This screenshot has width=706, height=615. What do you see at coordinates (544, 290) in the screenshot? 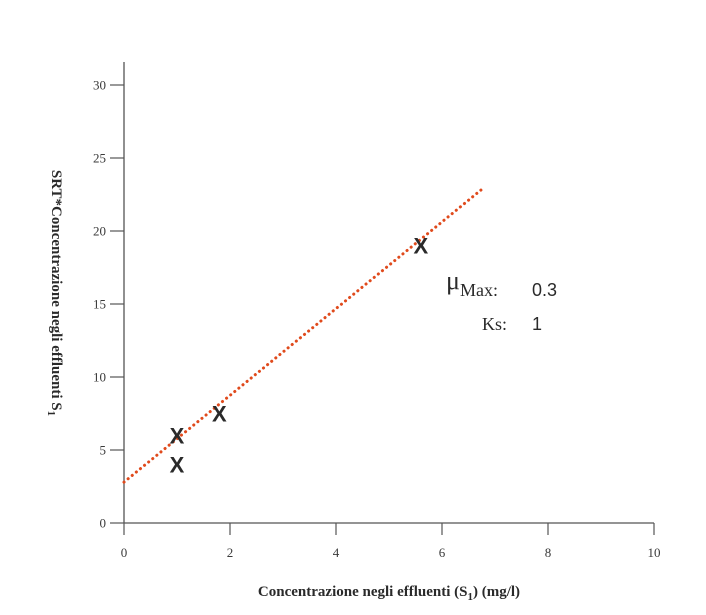
I see `mu-max-value: 0.3` at bounding box center [544, 290].